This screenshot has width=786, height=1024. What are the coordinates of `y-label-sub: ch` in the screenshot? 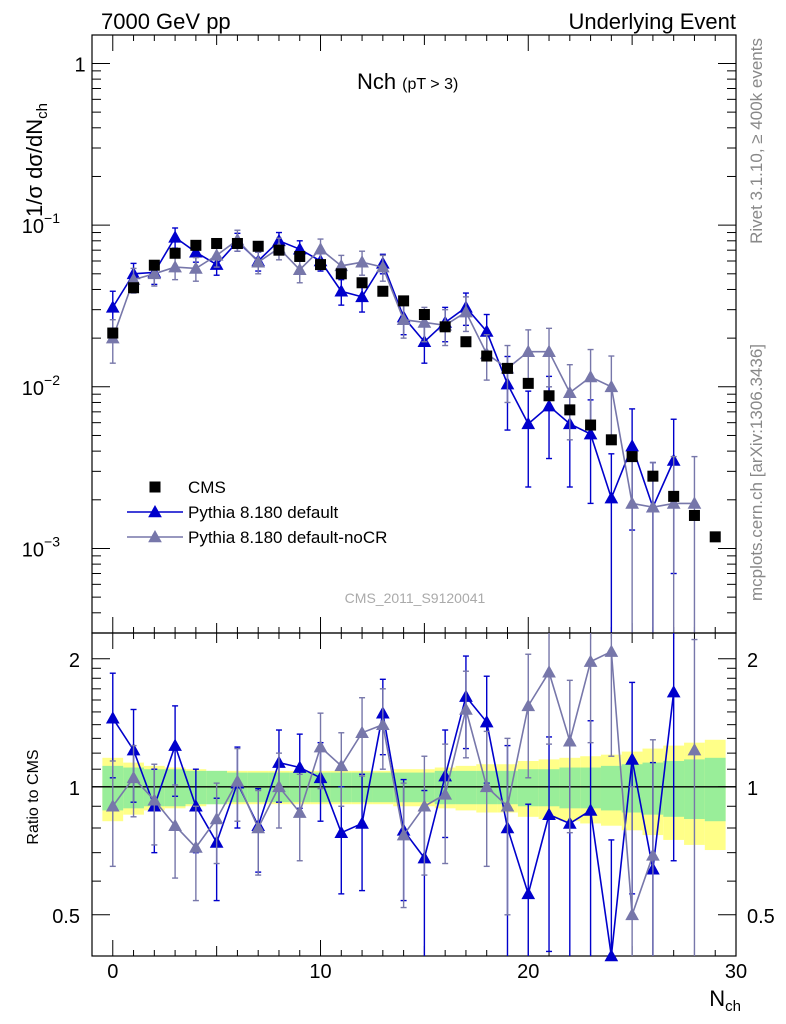 It's located at (42, 111).